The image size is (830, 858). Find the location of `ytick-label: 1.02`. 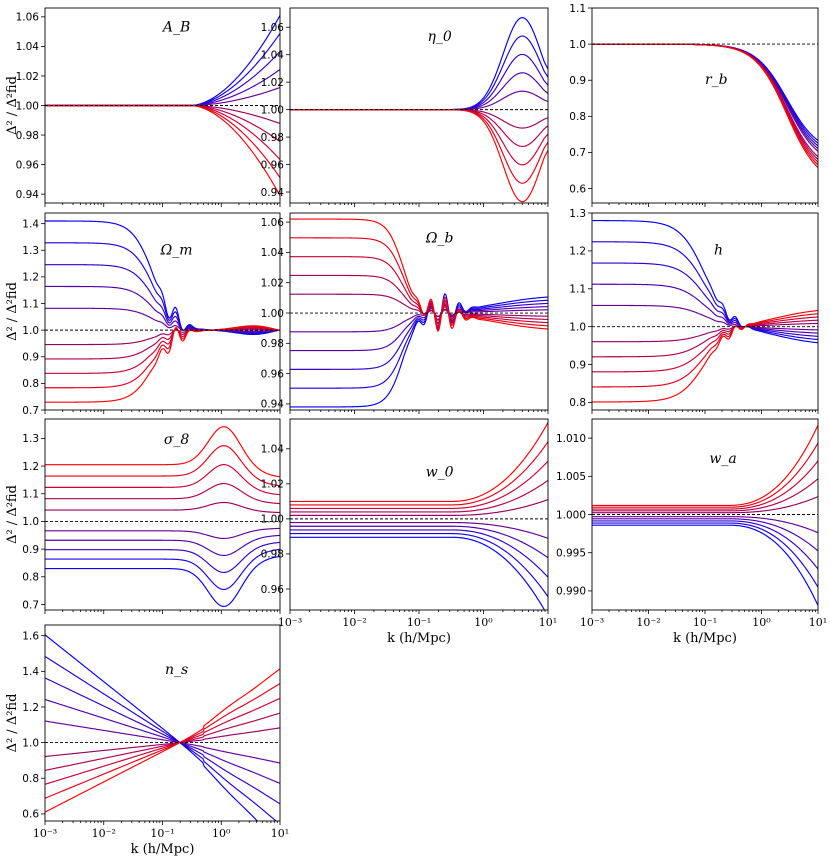

ytick-label: 1.02 is located at coordinates (272, 284).